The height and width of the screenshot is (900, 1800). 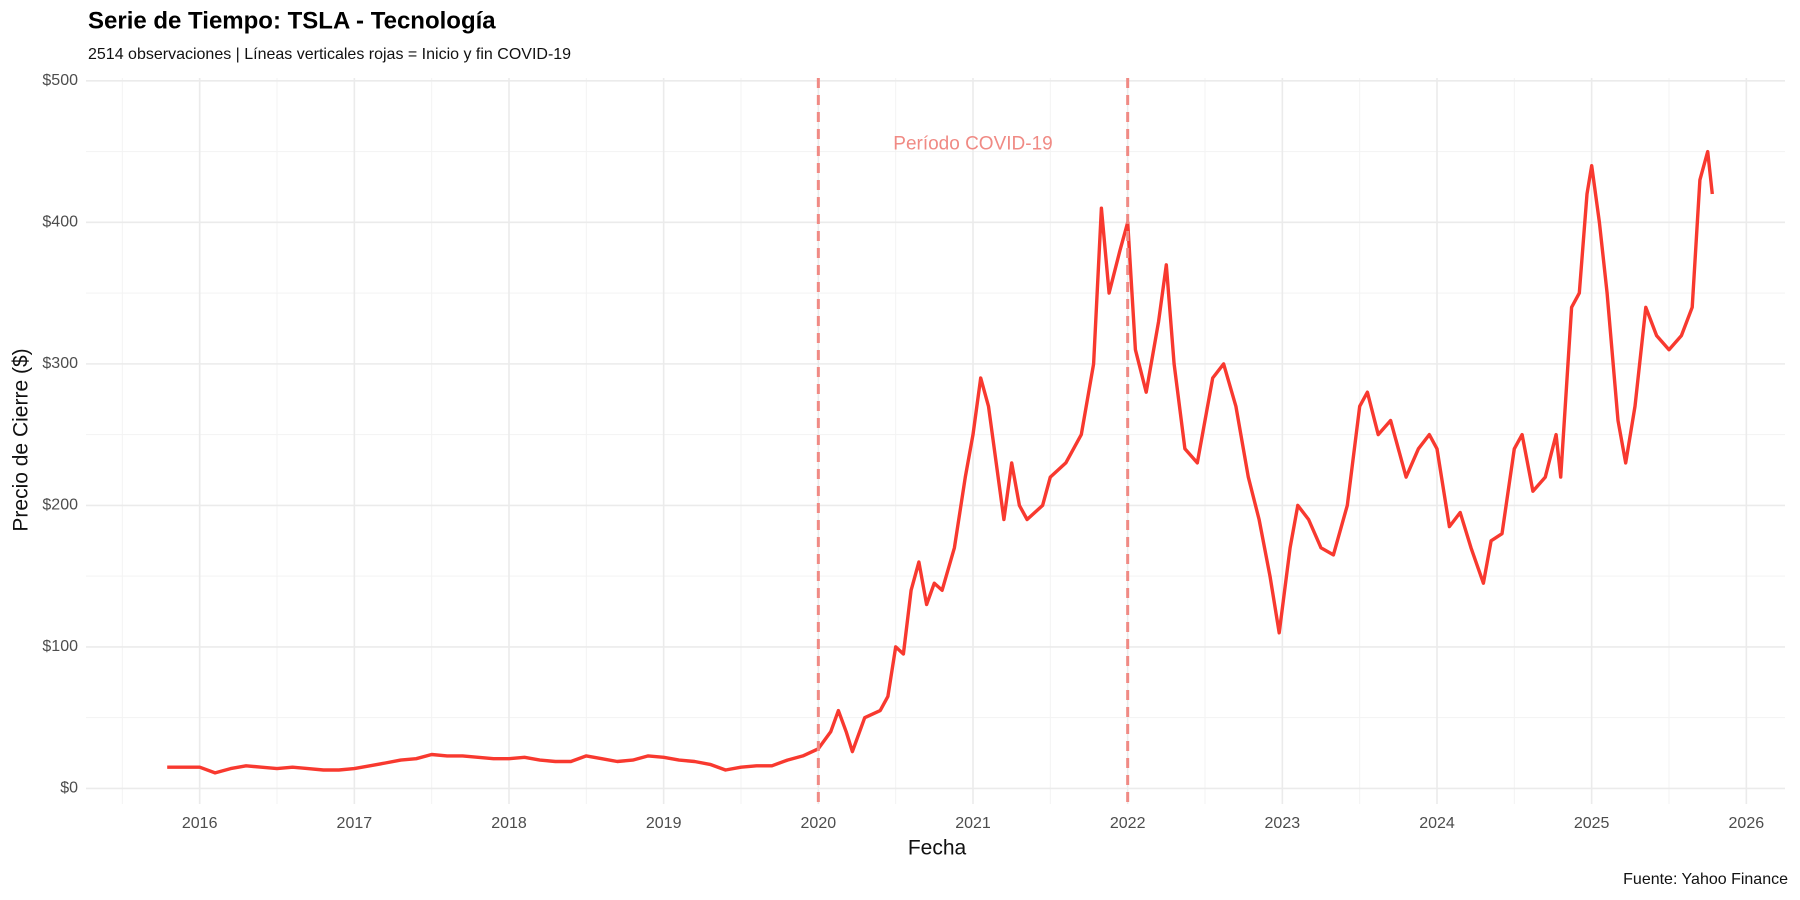 What do you see at coordinates (972, 144) in the screenshot?
I see `annotation: Período COVID-19` at bounding box center [972, 144].